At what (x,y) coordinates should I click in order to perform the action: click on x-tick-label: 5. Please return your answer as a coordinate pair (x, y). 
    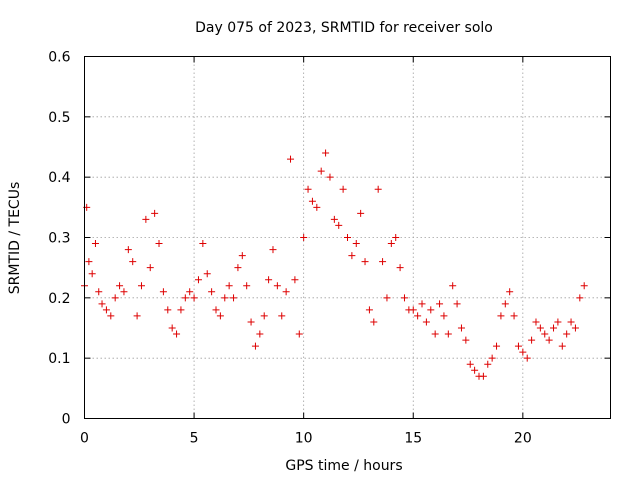
    Looking at the image, I should click on (194, 439).